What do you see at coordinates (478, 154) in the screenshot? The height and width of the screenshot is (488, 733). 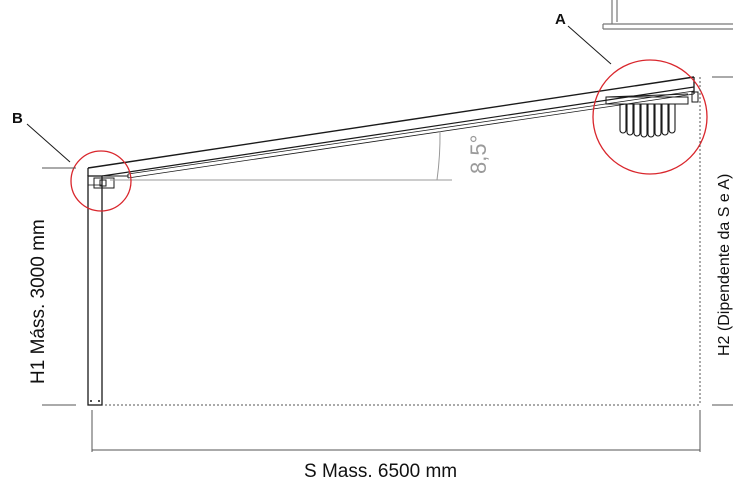 I see `angle-label: 8,5°` at bounding box center [478, 154].